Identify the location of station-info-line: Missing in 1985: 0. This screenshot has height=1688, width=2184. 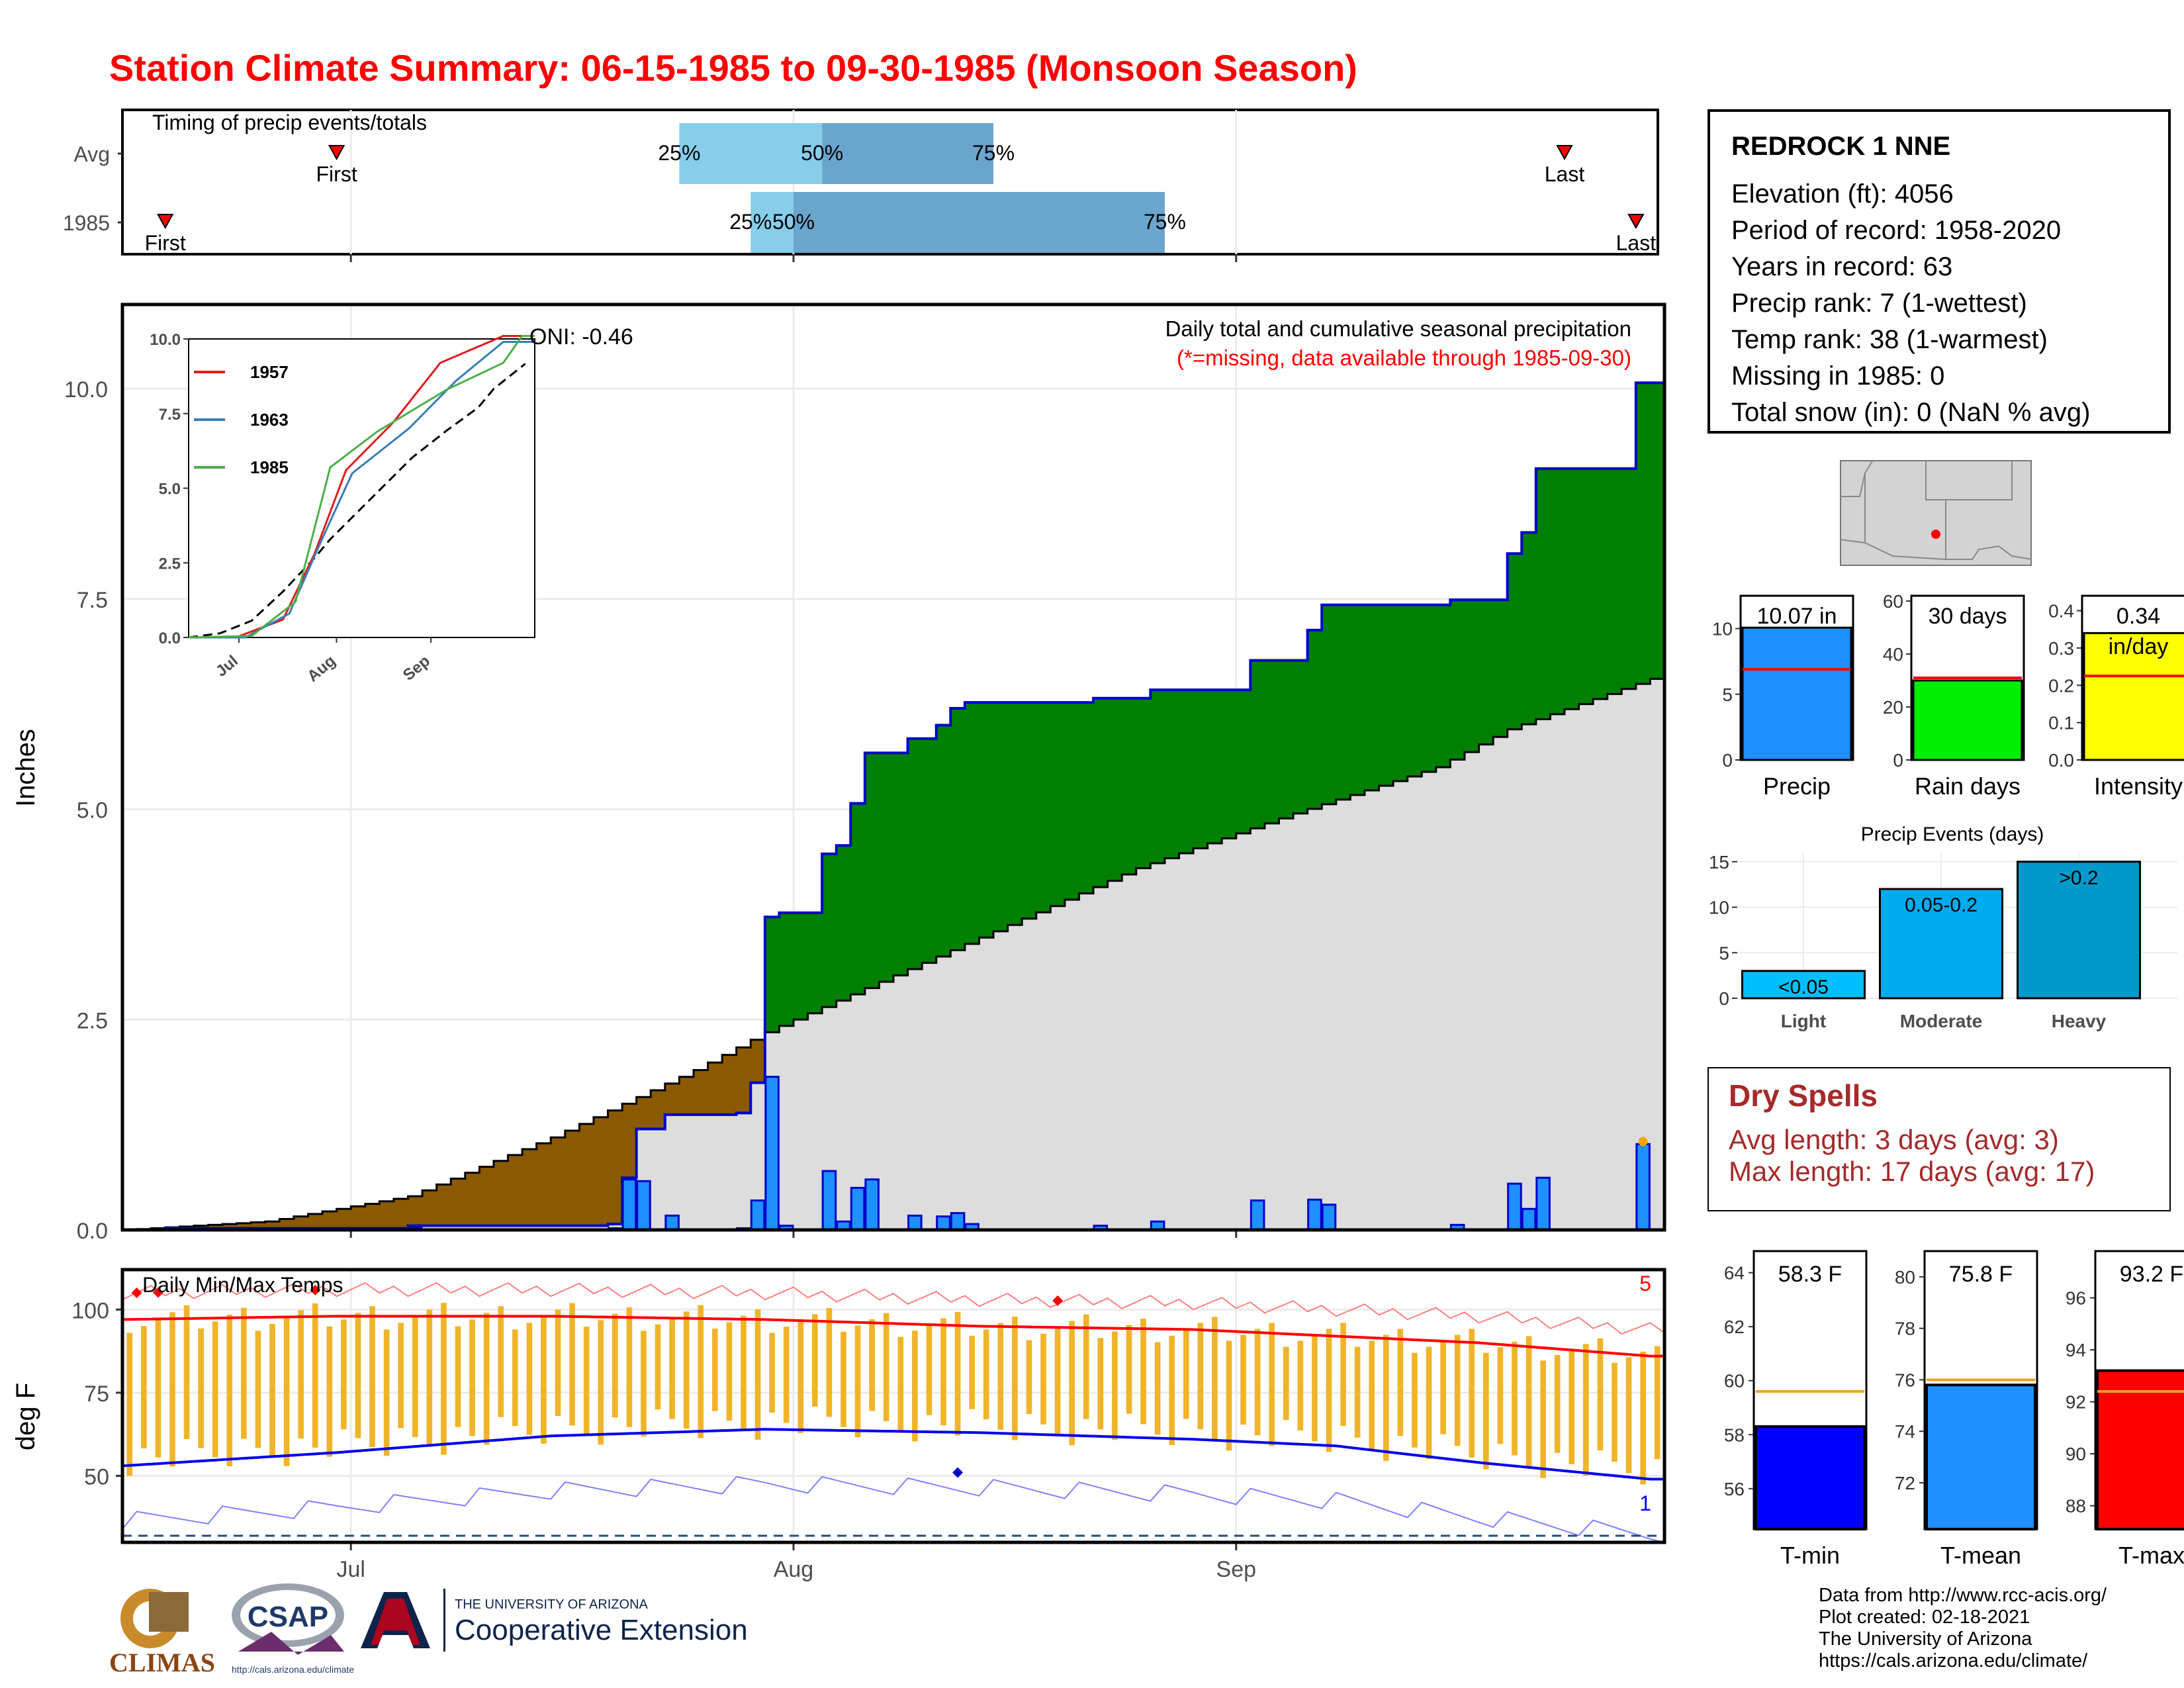
(1838, 376).